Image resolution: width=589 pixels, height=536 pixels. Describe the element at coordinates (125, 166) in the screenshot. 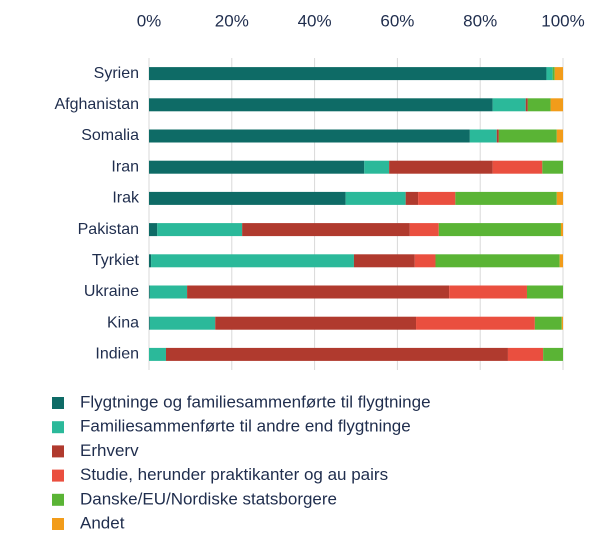

I see `y-tick-label: Iran` at that location.